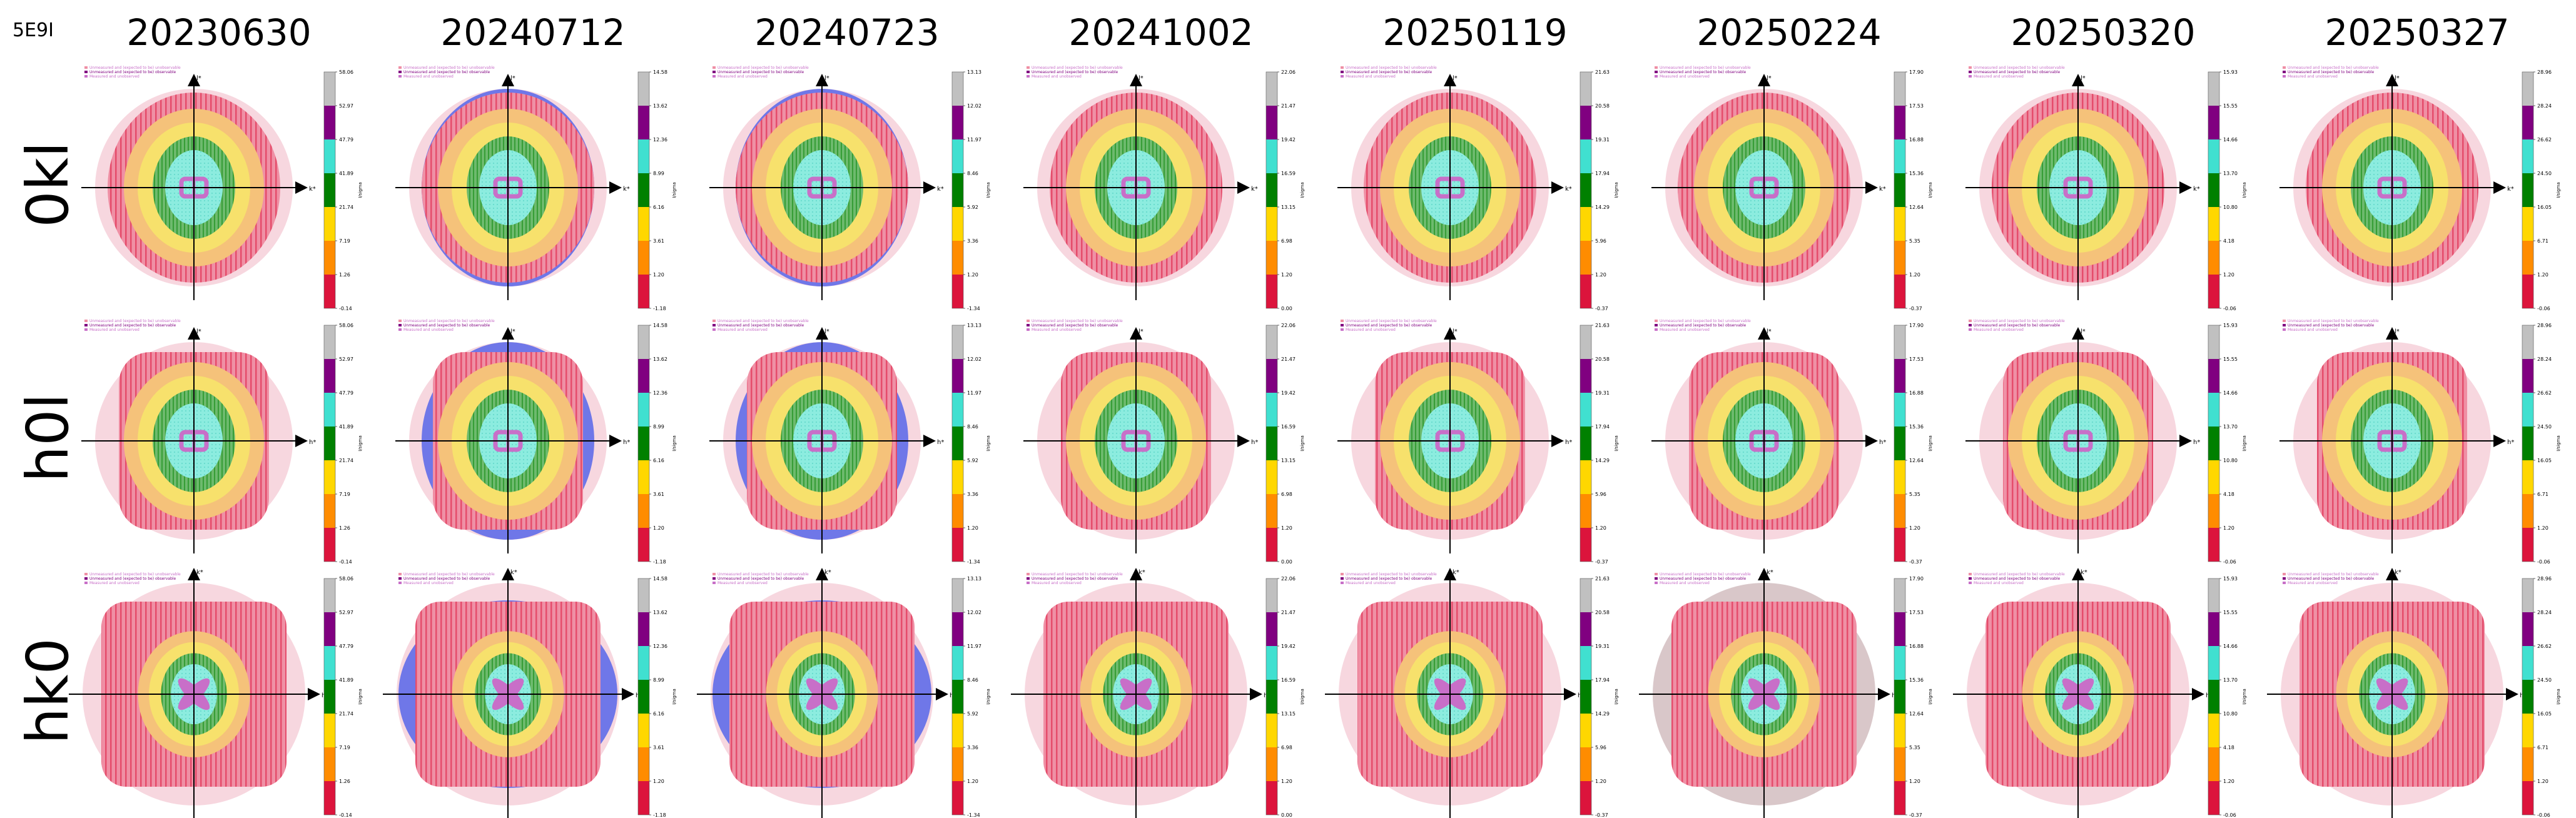 The image size is (2576, 818). I want to click on colorbar-tick-label: 16.59, so click(1289, 680).